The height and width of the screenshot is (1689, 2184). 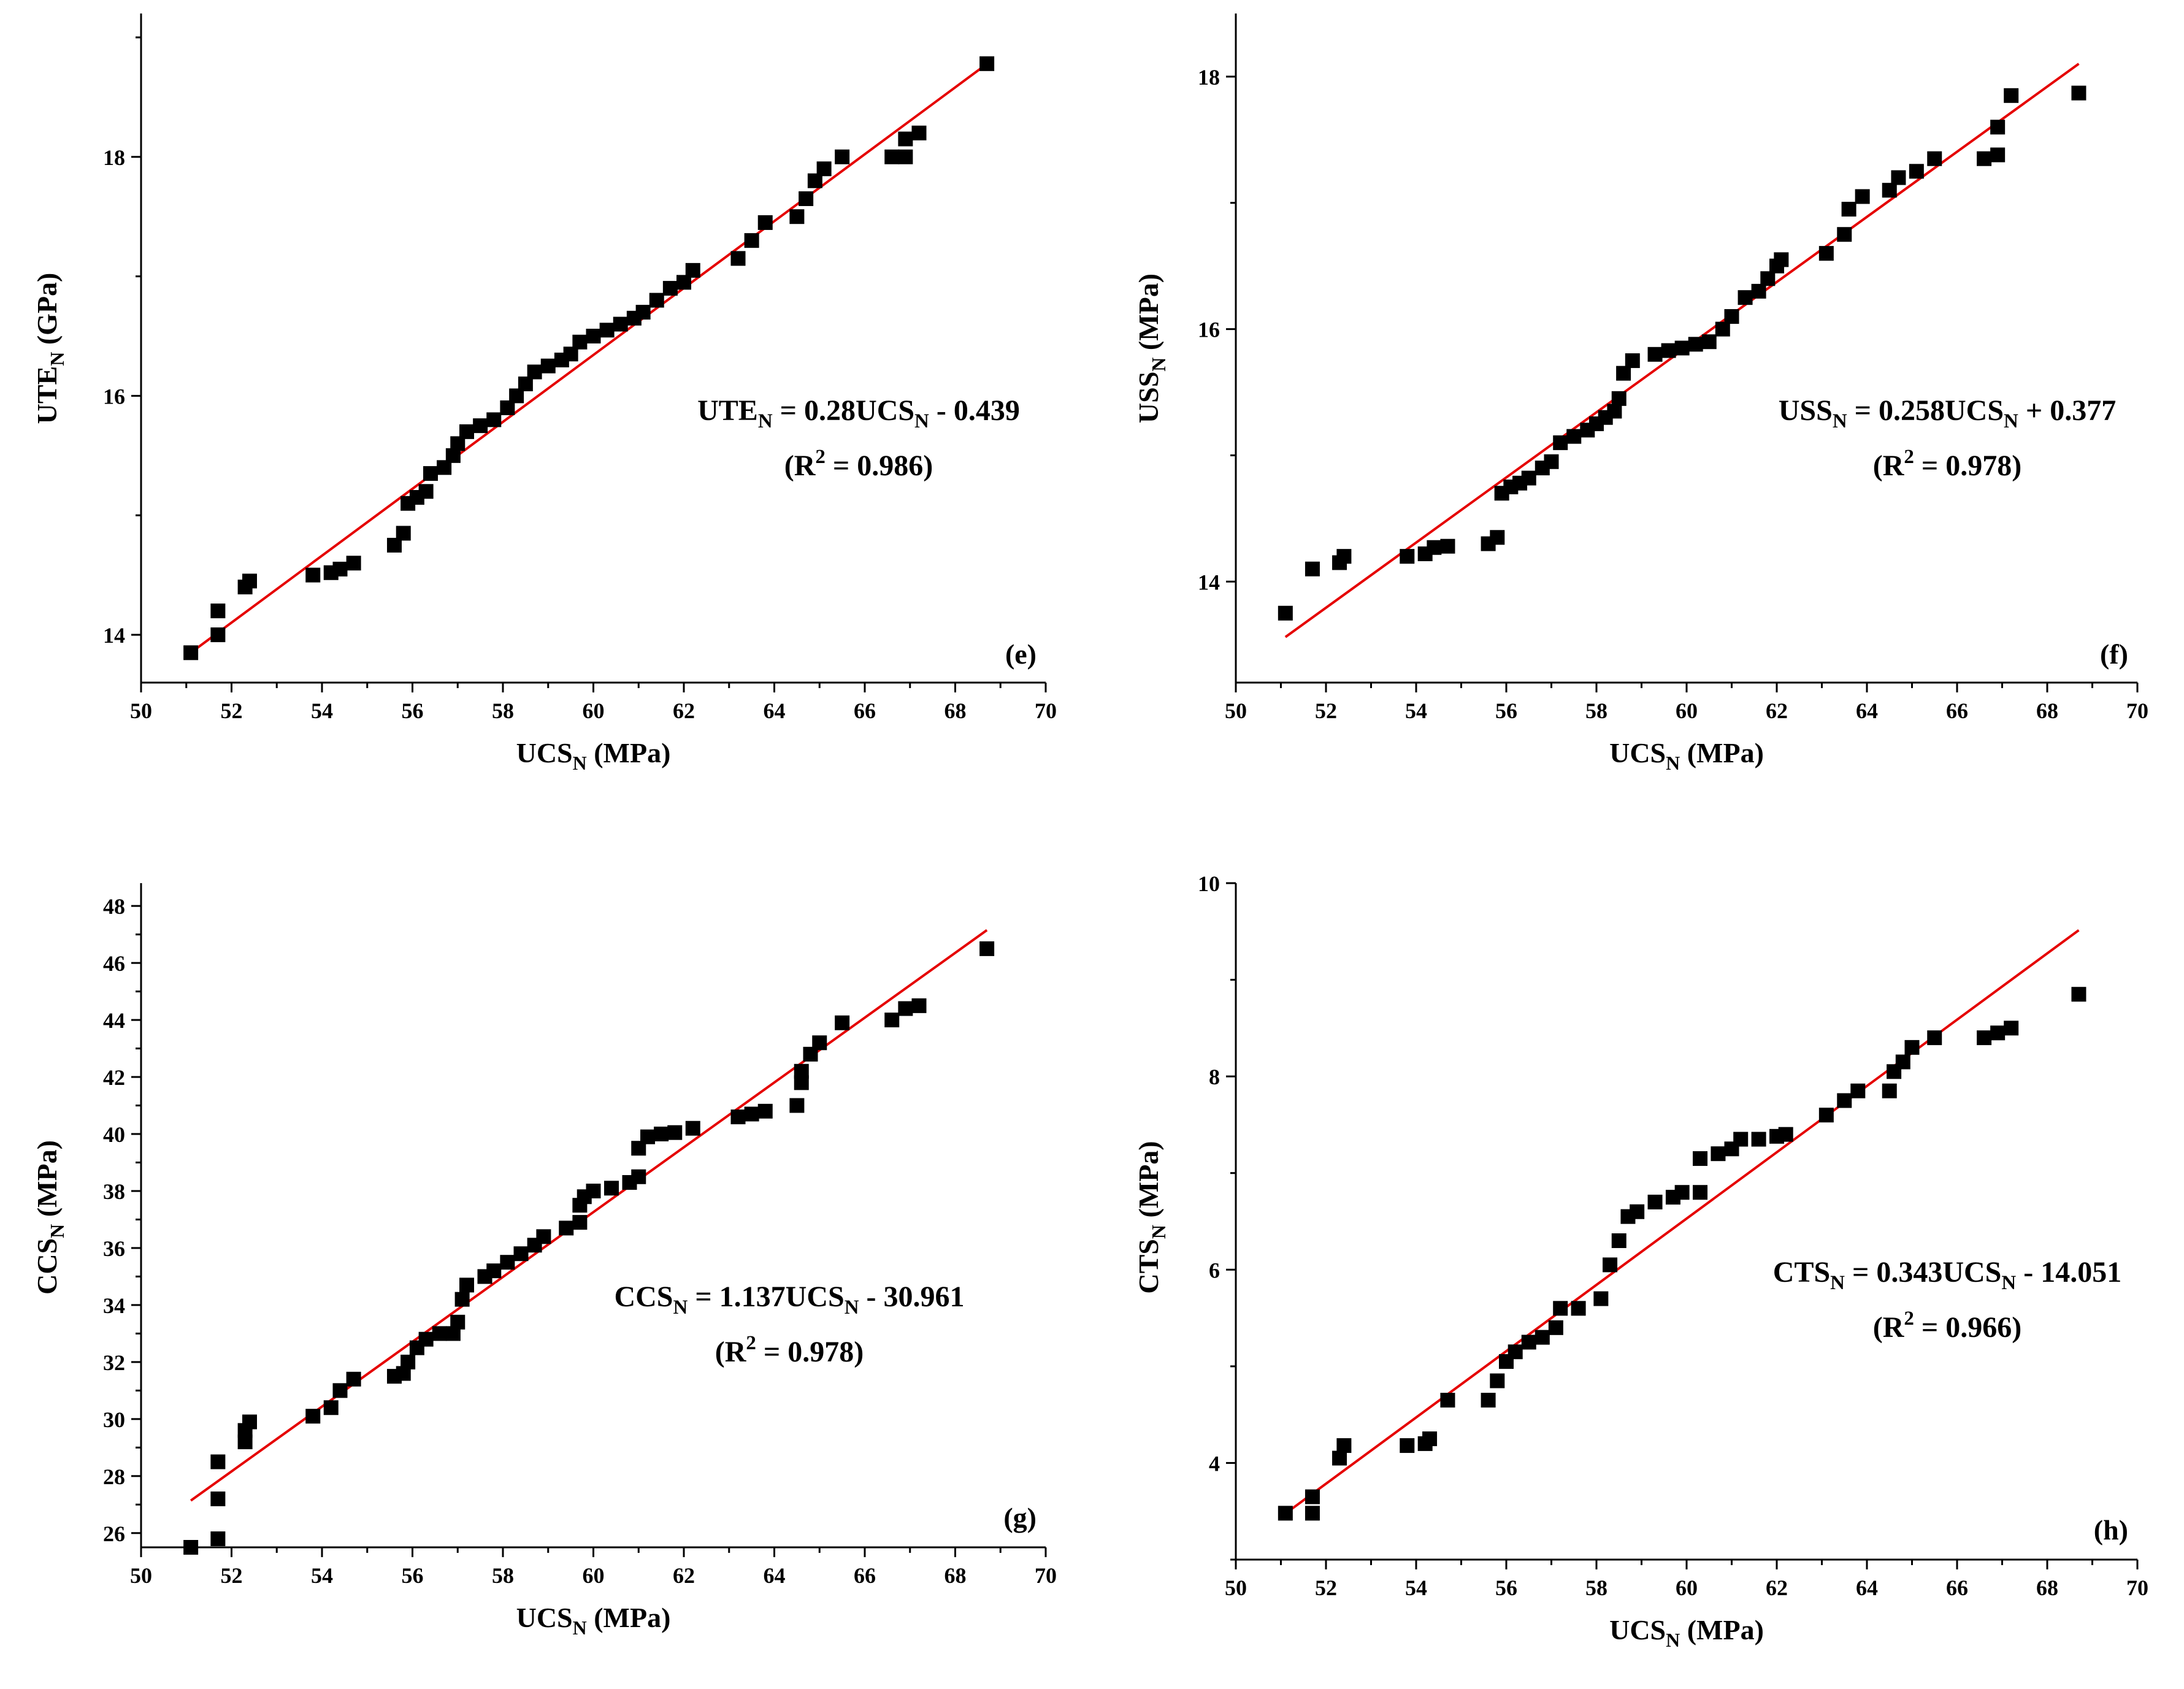 What do you see at coordinates (49, 1217) in the screenshot?
I see `y-axis-title: CCSN (MPa)` at bounding box center [49, 1217].